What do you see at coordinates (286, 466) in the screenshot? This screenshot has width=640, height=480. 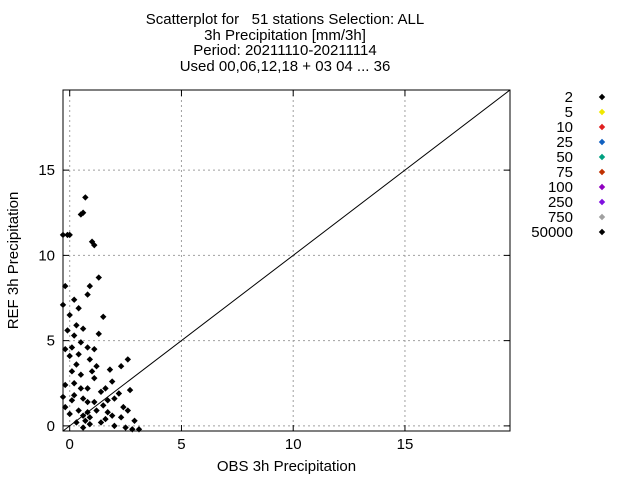 I see `x-axis-label: OBS 3h Precipitation` at bounding box center [286, 466].